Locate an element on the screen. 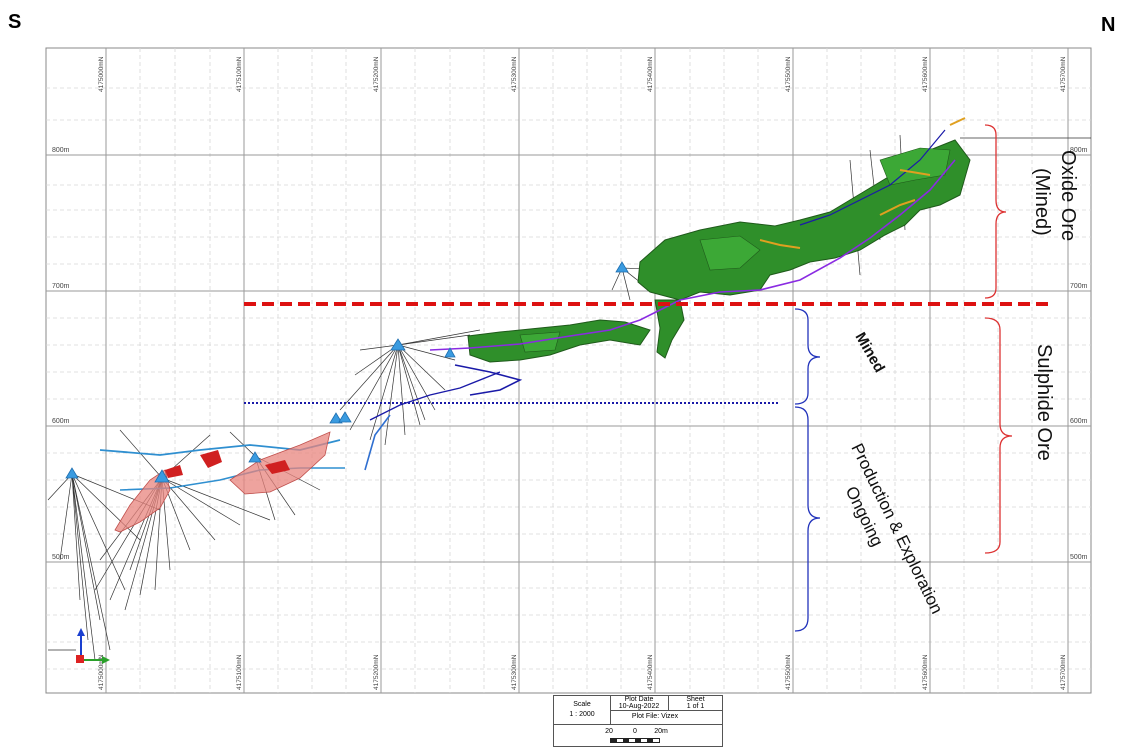 This screenshot has width=1121, height=747. sheet-label: Sheet is located at coordinates (695, 699).